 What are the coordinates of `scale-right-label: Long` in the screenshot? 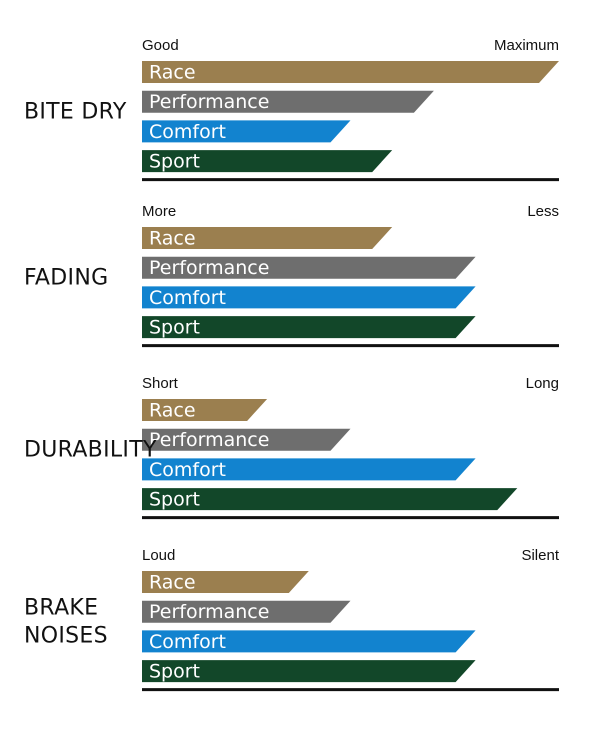 It's located at (542, 383).